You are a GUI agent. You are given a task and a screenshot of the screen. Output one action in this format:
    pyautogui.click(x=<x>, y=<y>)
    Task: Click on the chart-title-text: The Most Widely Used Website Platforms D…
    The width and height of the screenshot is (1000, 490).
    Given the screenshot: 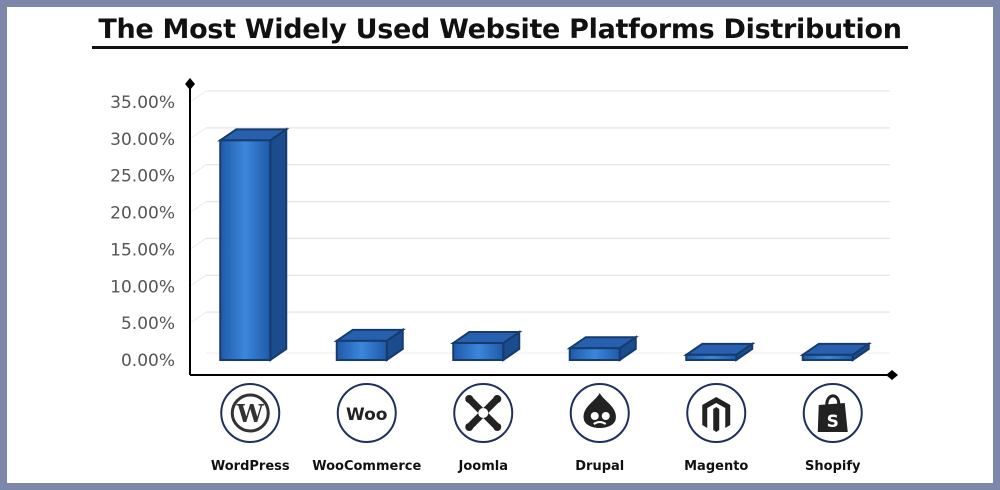 What is the action you would take?
    pyautogui.click(x=500, y=31)
    